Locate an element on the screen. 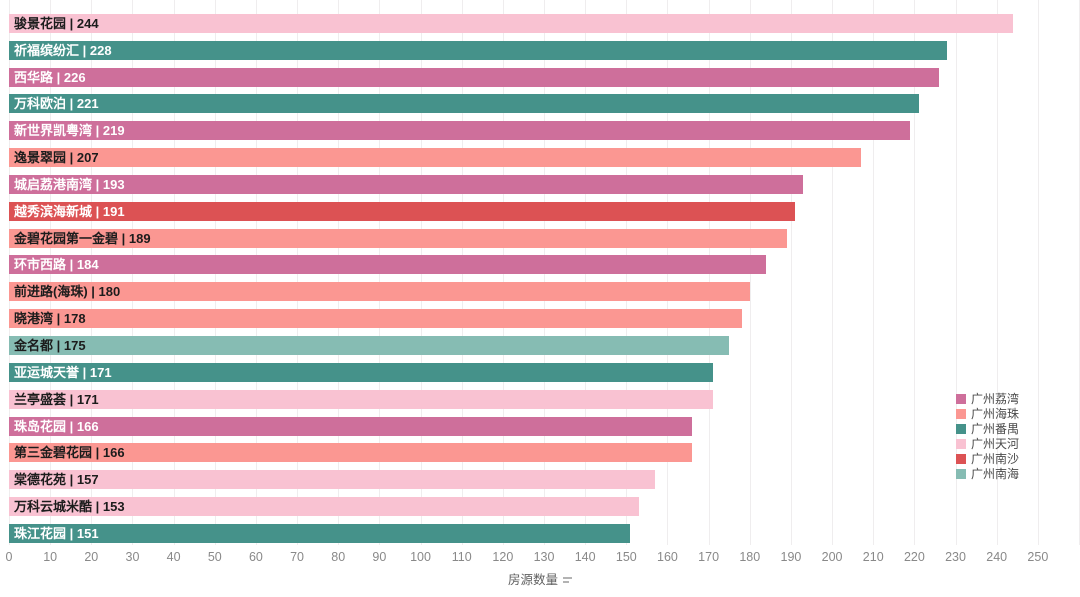  bar-西华路: 西华路 | 226 is located at coordinates (474, 77).